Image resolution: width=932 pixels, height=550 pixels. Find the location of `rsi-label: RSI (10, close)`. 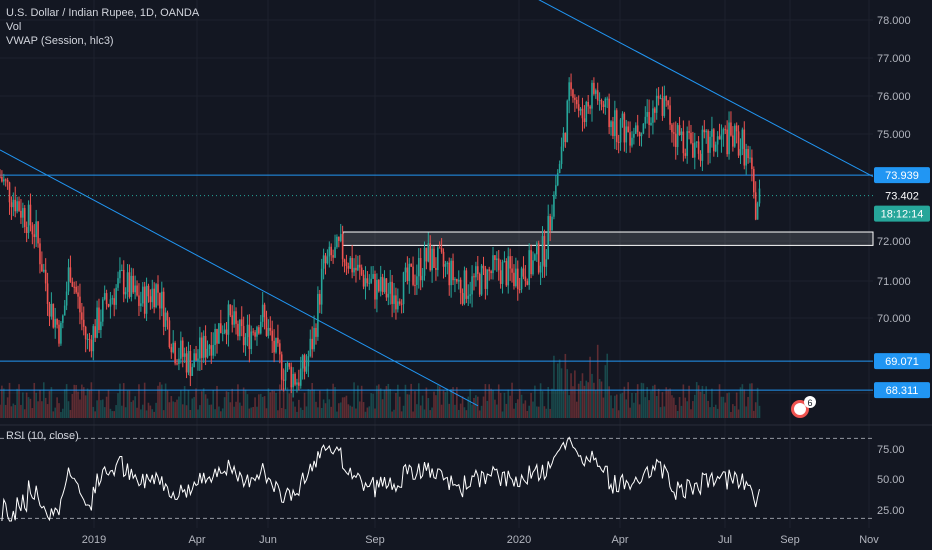

rsi-label: RSI (10, close) is located at coordinates (42, 436).